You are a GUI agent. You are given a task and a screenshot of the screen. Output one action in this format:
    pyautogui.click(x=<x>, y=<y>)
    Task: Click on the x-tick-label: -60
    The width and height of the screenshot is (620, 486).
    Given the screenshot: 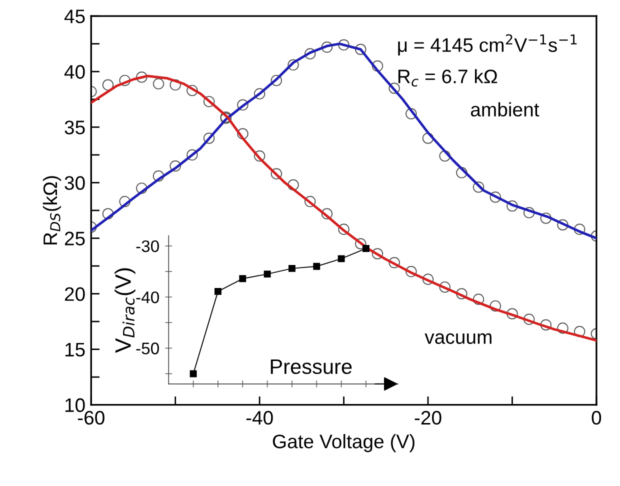 What is the action you would take?
    pyautogui.click(x=91, y=417)
    